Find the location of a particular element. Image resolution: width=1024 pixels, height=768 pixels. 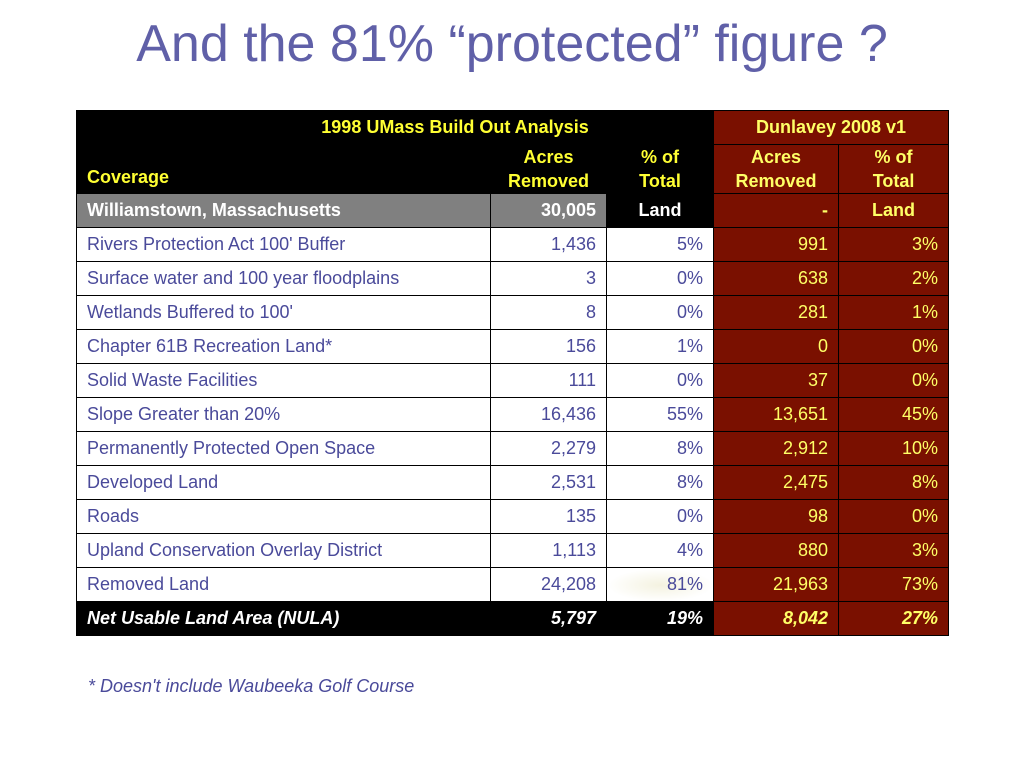

dunlavey-pct-cell: 8% is located at coordinates (894, 482).